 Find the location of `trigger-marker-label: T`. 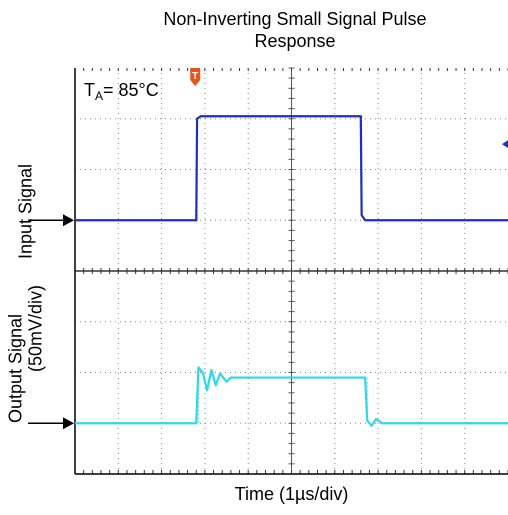

trigger-marker-label: T is located at coordinates (195, 76).